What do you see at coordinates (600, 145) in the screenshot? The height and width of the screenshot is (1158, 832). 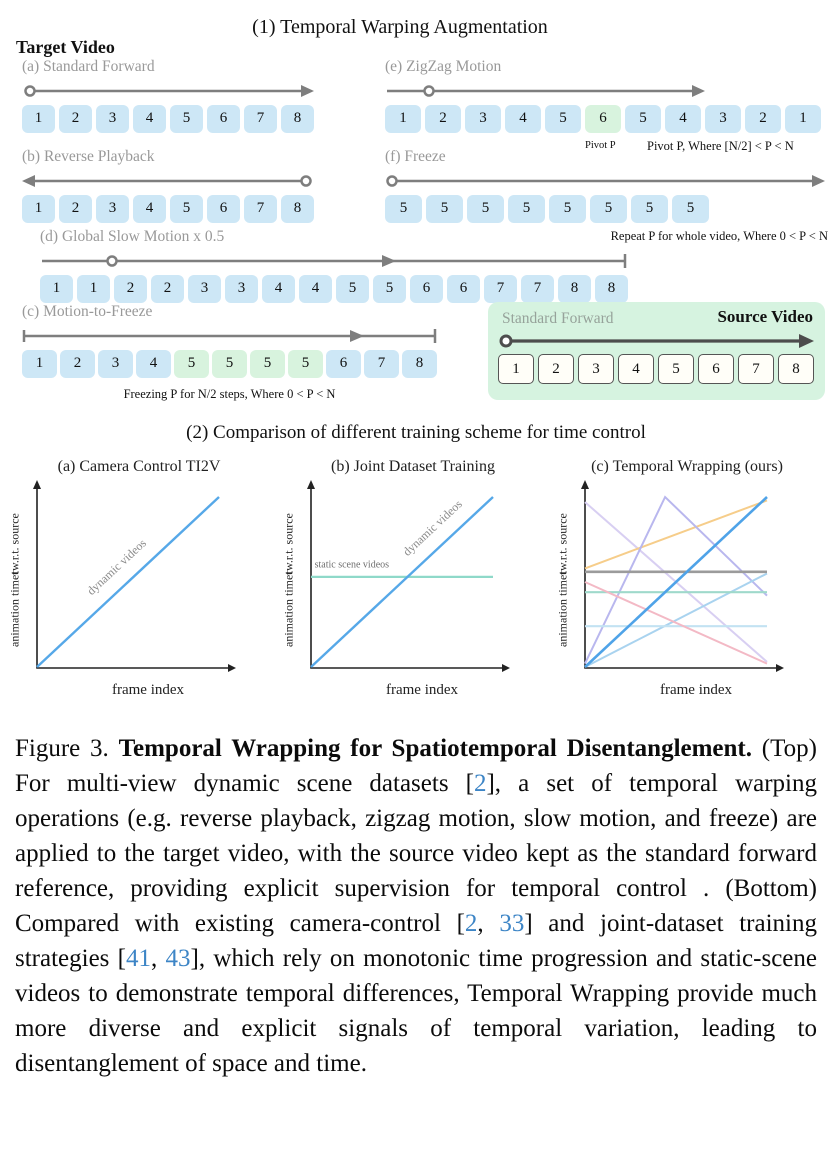 I see `pivot-p-label: Pivot P` at bounding box center [600, 145].